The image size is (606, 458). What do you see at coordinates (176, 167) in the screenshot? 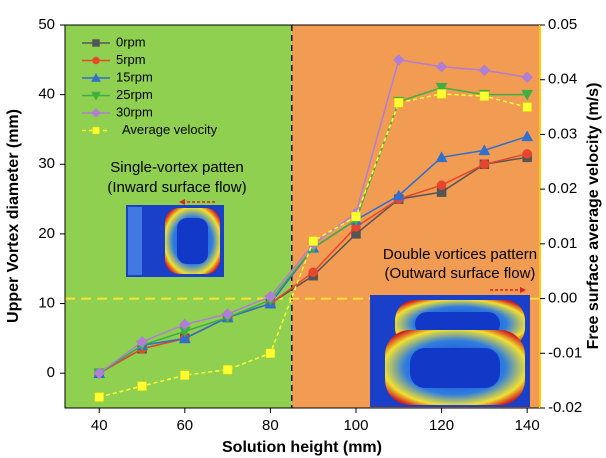
I see `annotation: Single-vortex patten` at bounding box center [176, 167].